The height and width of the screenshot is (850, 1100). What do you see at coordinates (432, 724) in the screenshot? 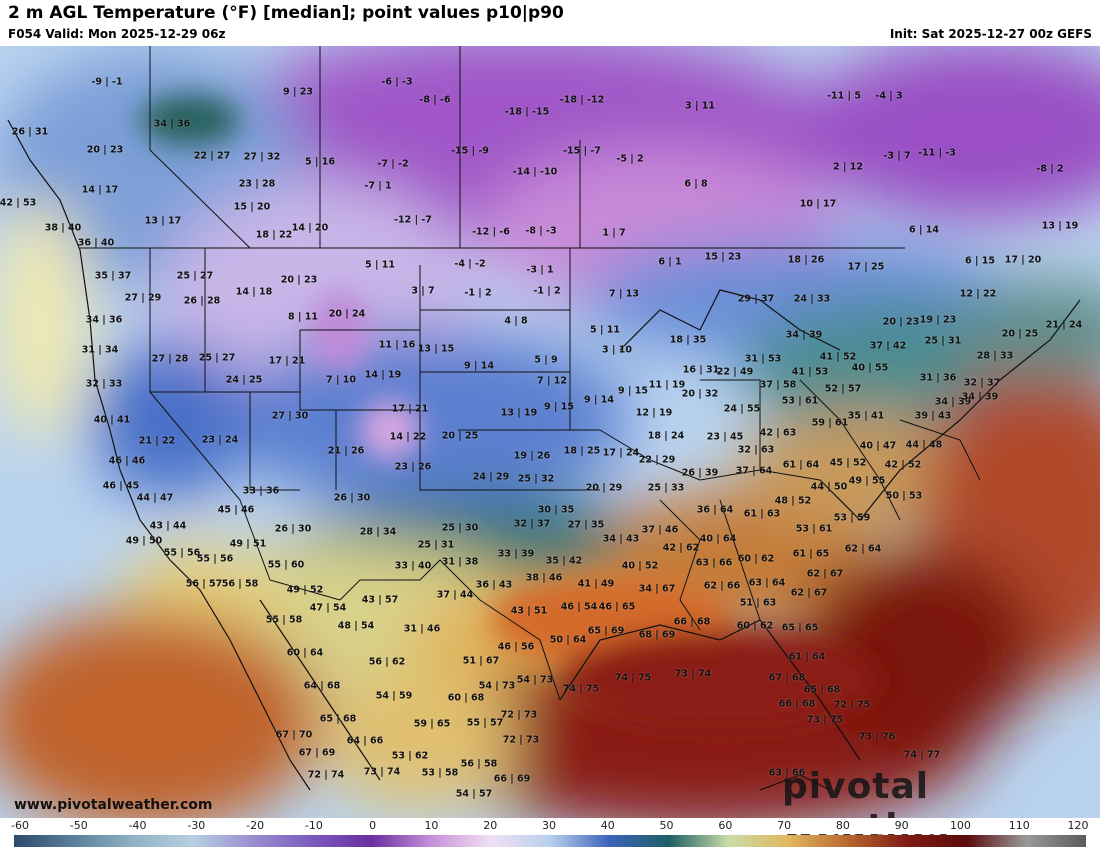
I see `point-value: 59 | 65` at bounding box center [432, 724].